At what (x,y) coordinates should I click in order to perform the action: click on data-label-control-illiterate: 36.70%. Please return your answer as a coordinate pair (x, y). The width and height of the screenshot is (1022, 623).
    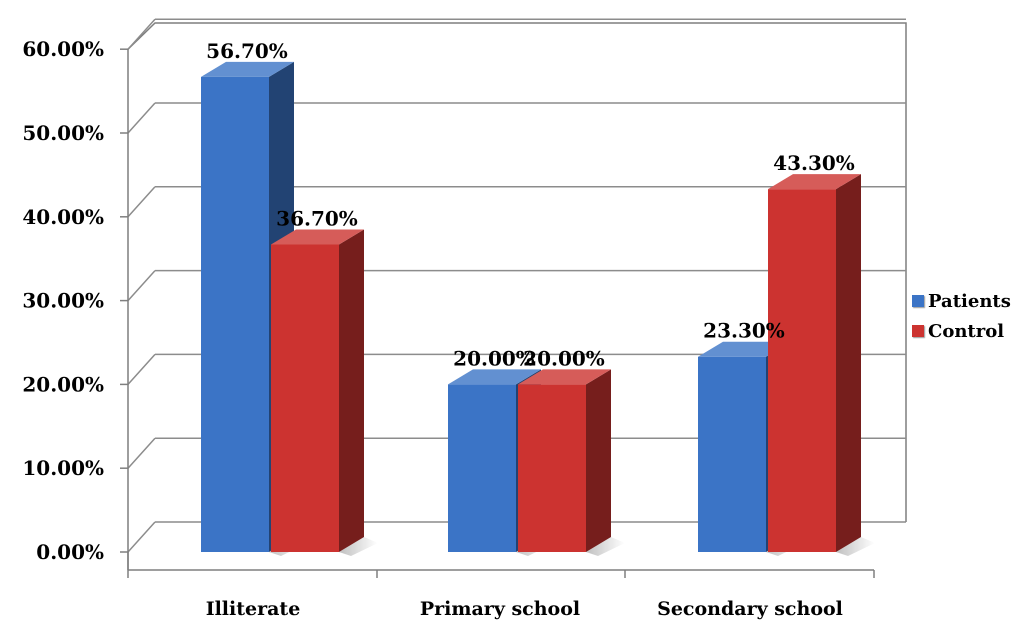
    Looking at the image, I should click on (317, 218).